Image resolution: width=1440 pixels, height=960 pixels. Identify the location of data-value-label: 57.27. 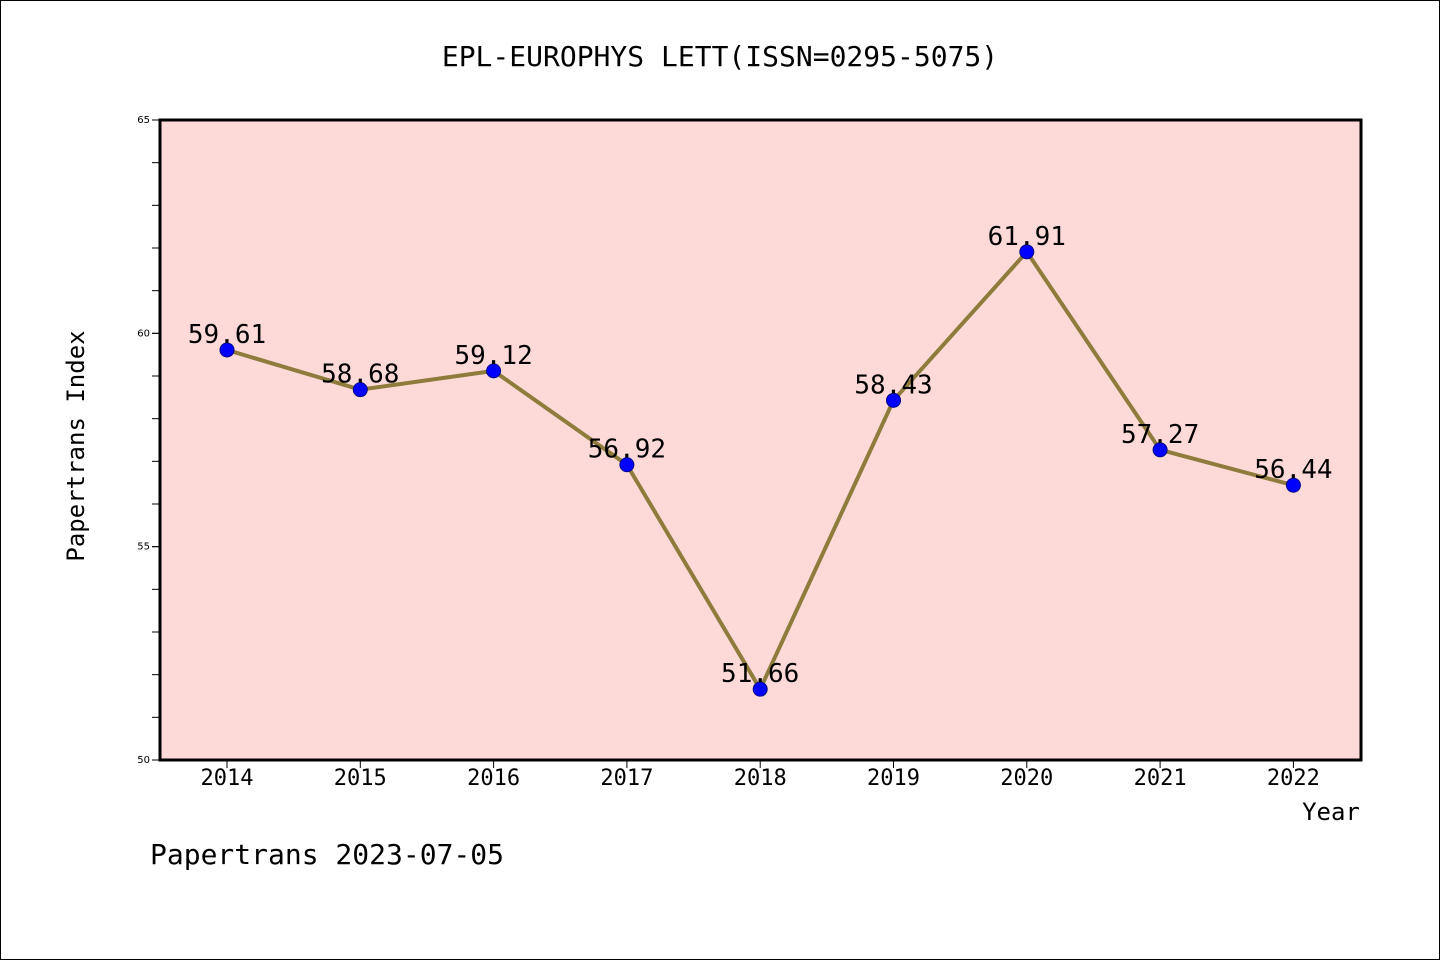
(1160, 435).